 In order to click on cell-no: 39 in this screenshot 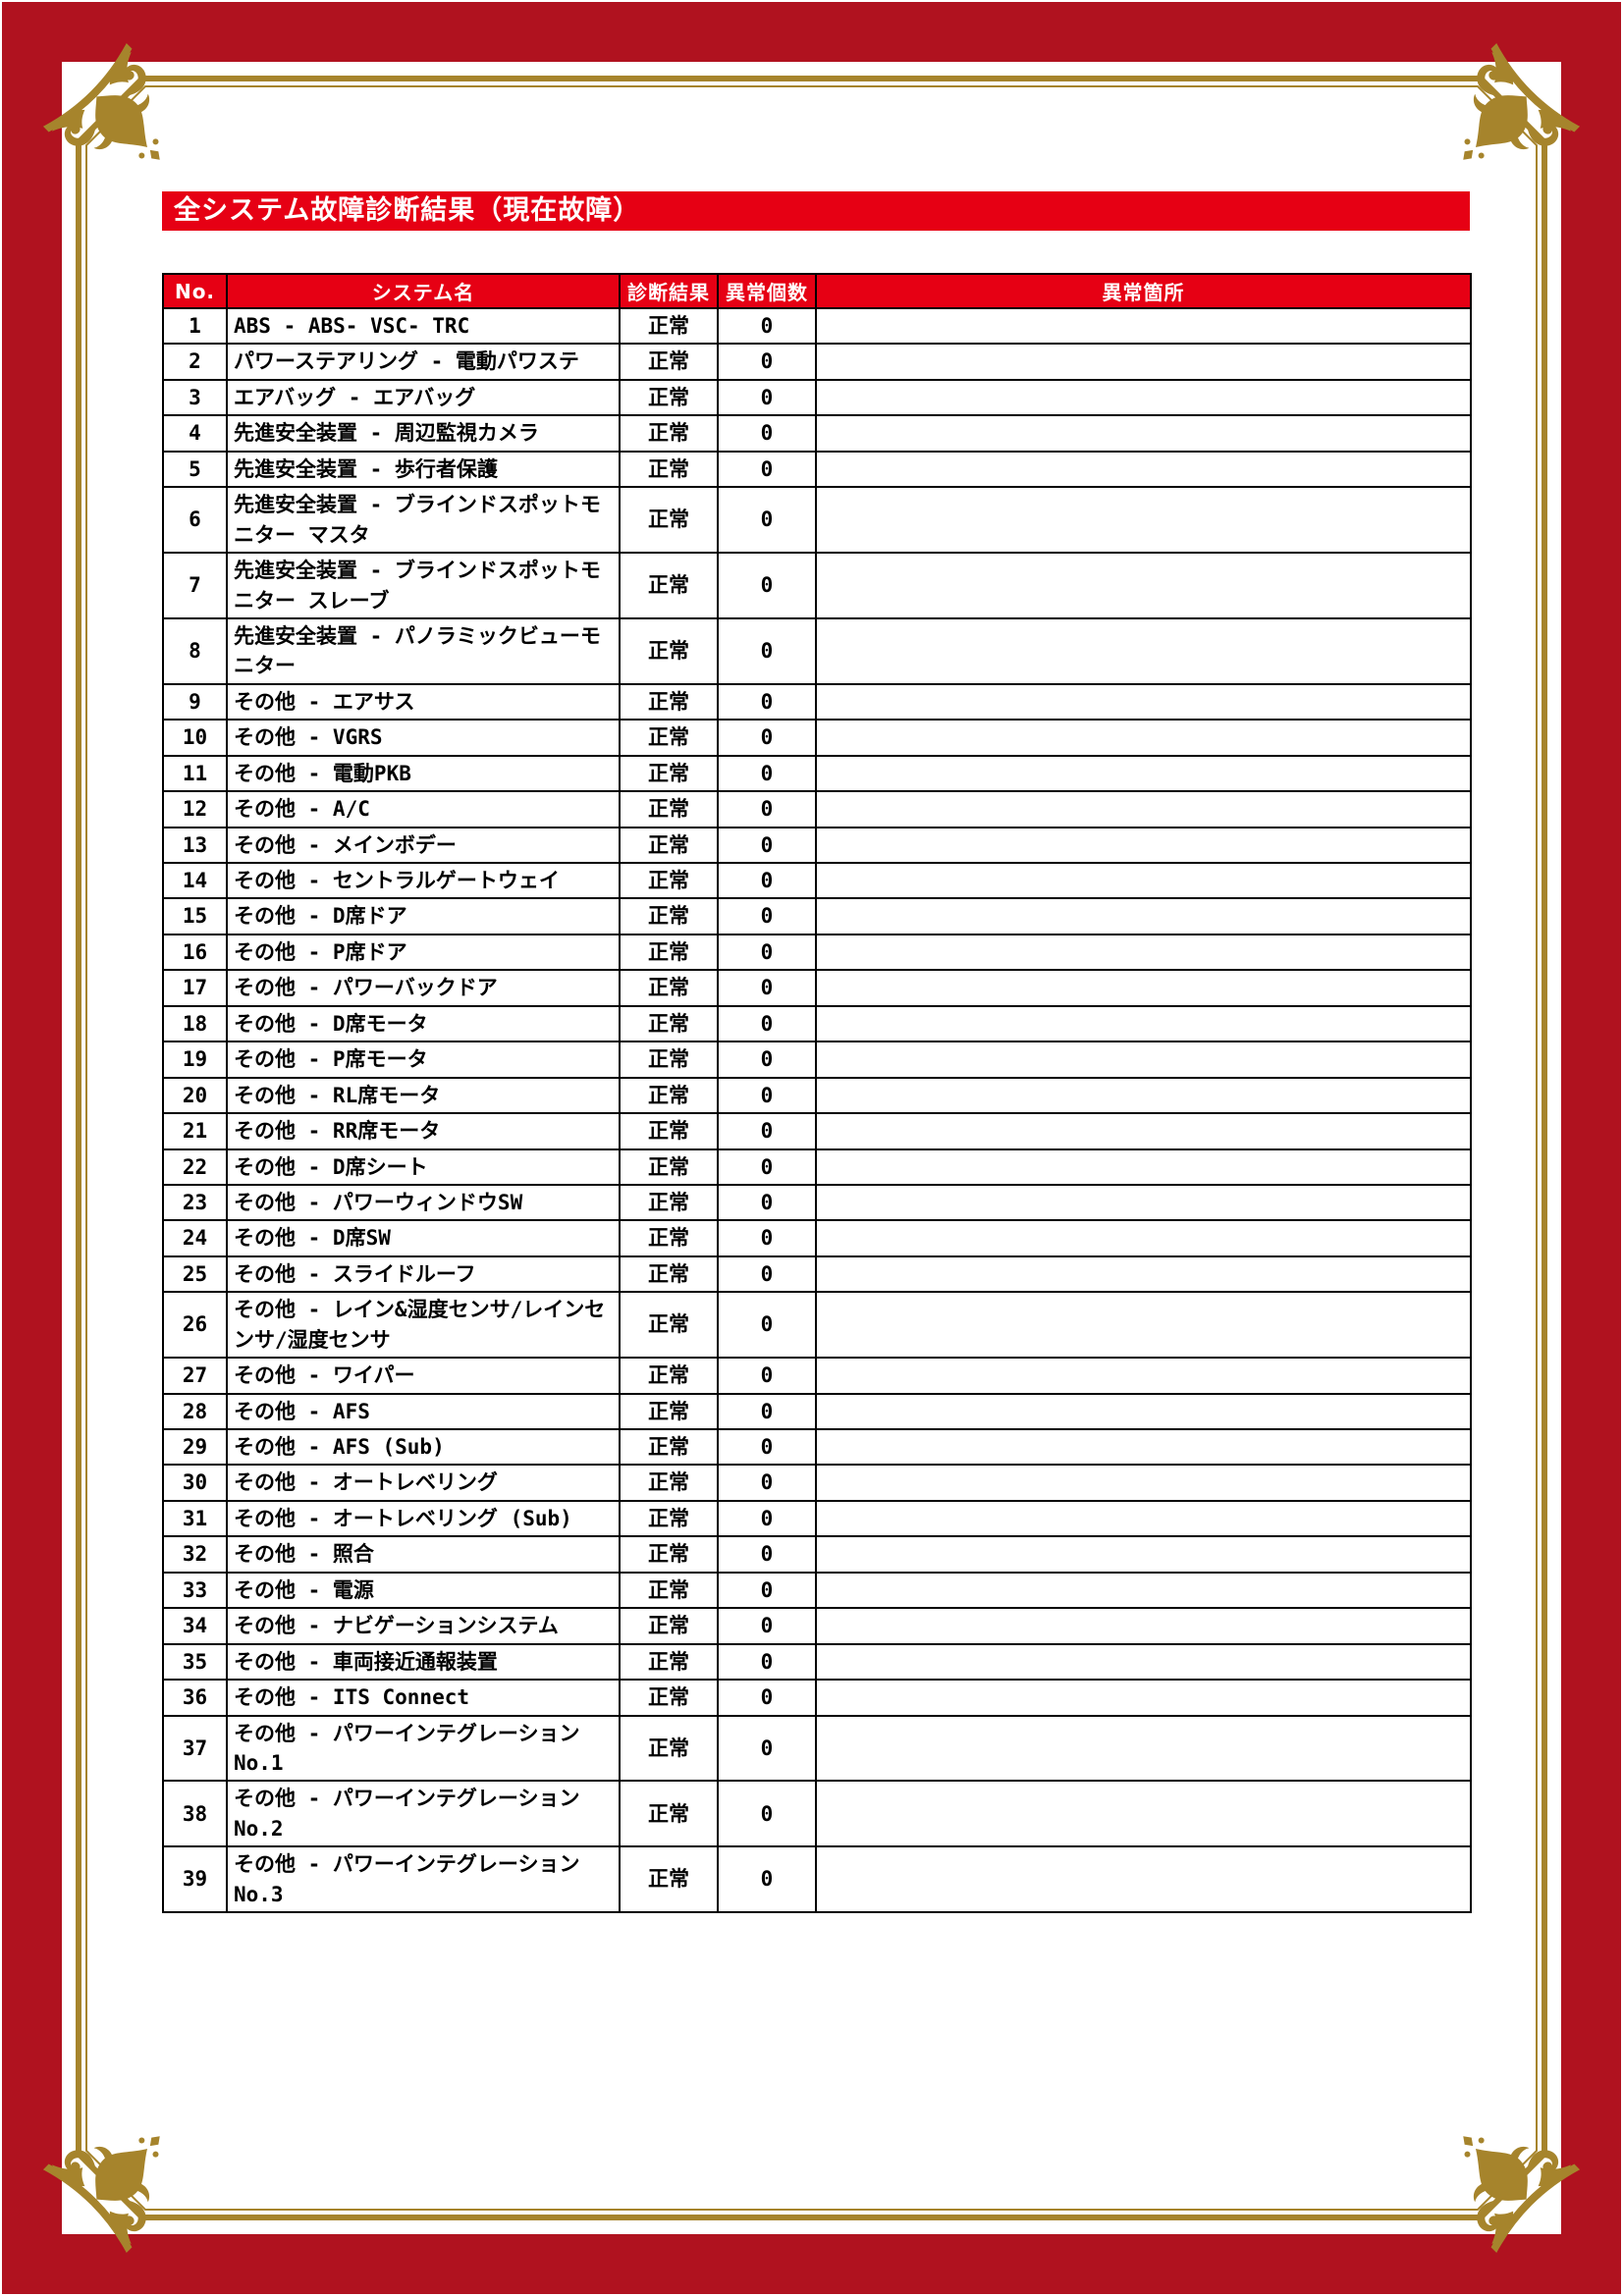, I will do `click(195, 1879)`.